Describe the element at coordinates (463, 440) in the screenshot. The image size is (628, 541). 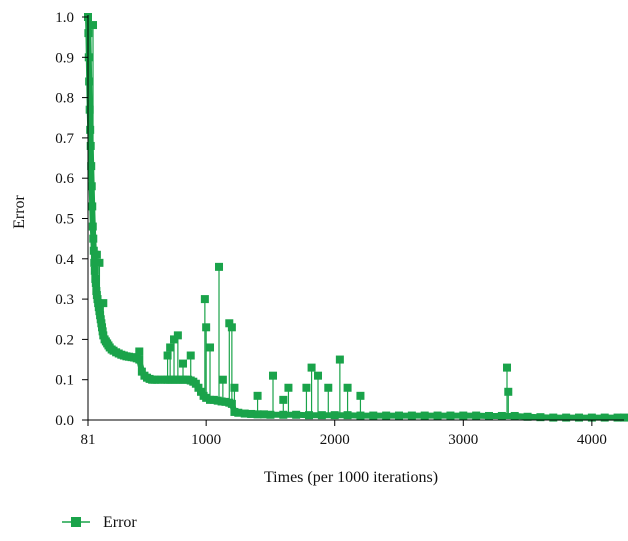
I see `x-tick-label: 3000` at that location.